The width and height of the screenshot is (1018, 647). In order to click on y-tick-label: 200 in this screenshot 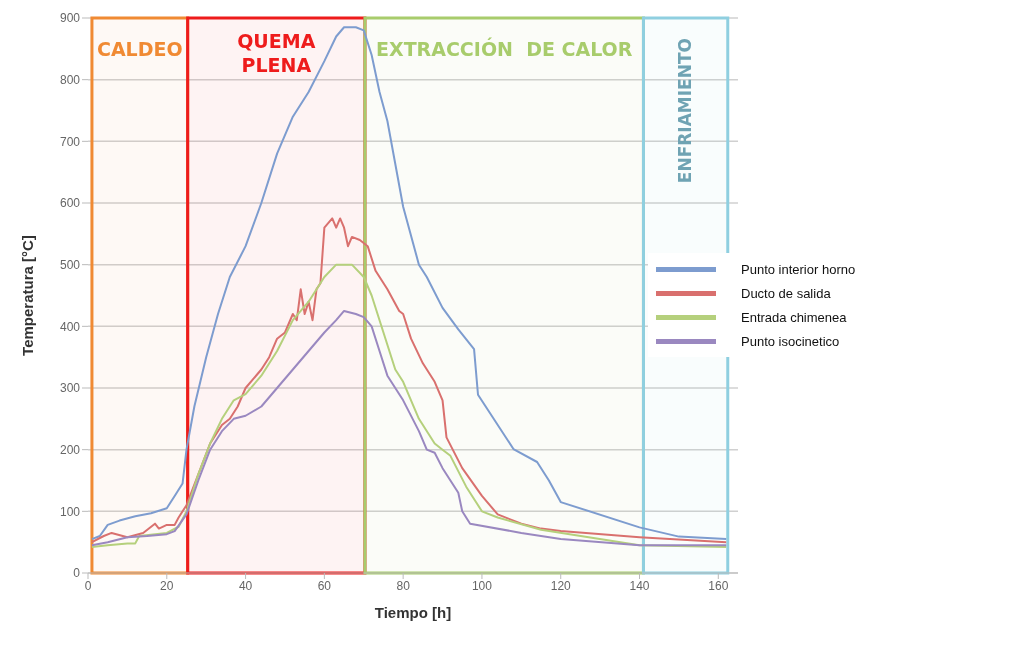, I will do `click(70, 449)`.